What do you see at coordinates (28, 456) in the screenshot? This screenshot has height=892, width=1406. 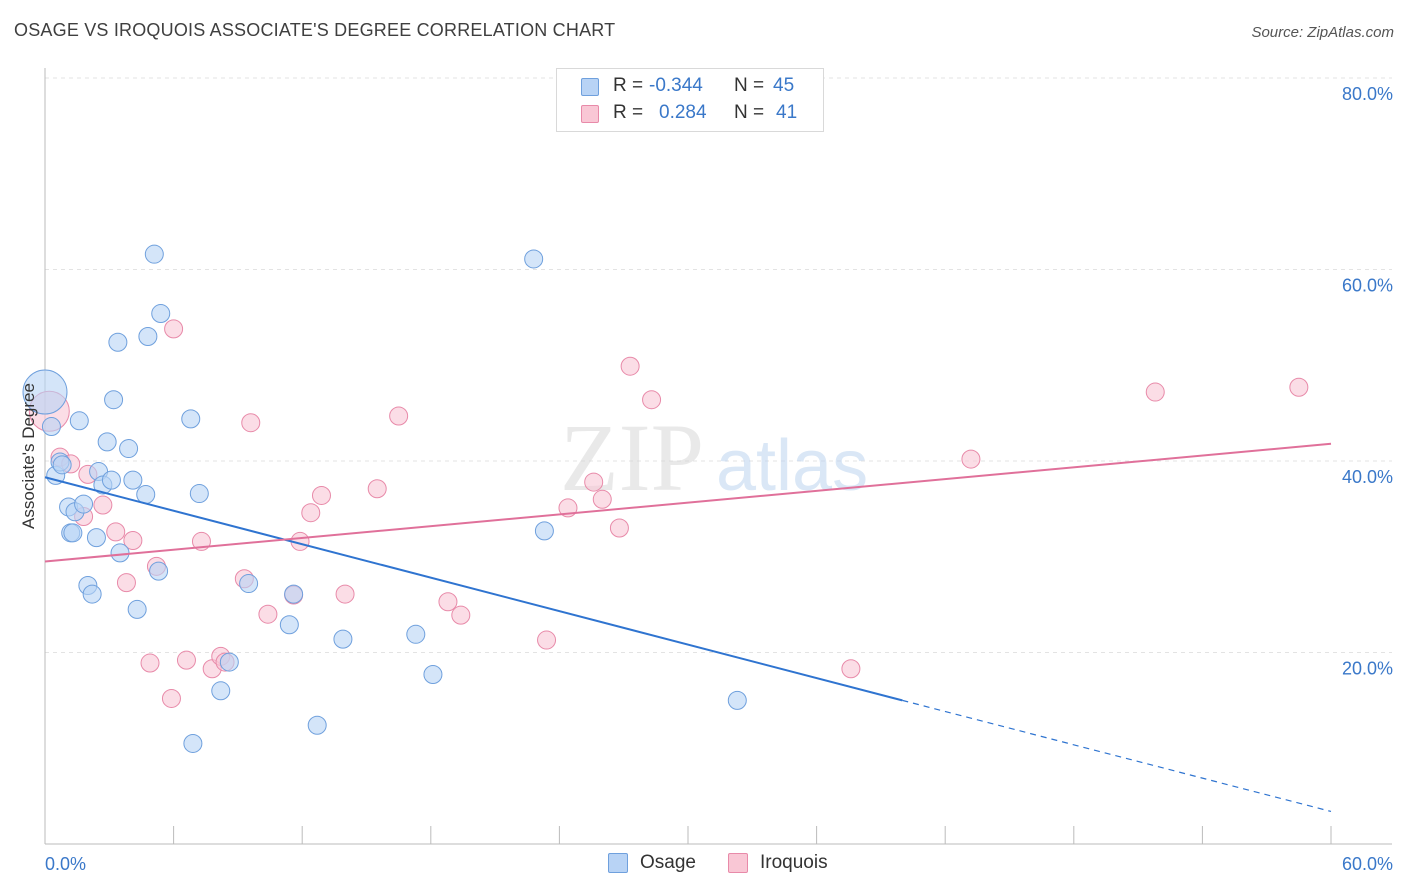 I see `y-axis-label: Associate's Degree` at bounding box center [28, 456].